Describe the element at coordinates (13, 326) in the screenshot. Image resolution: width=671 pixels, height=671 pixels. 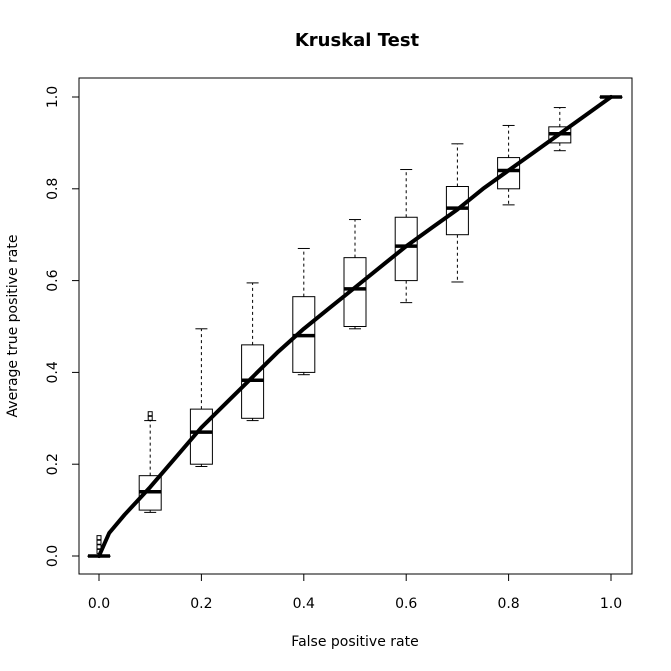
I see `y-axis-label: Average true positive rate` at that location.